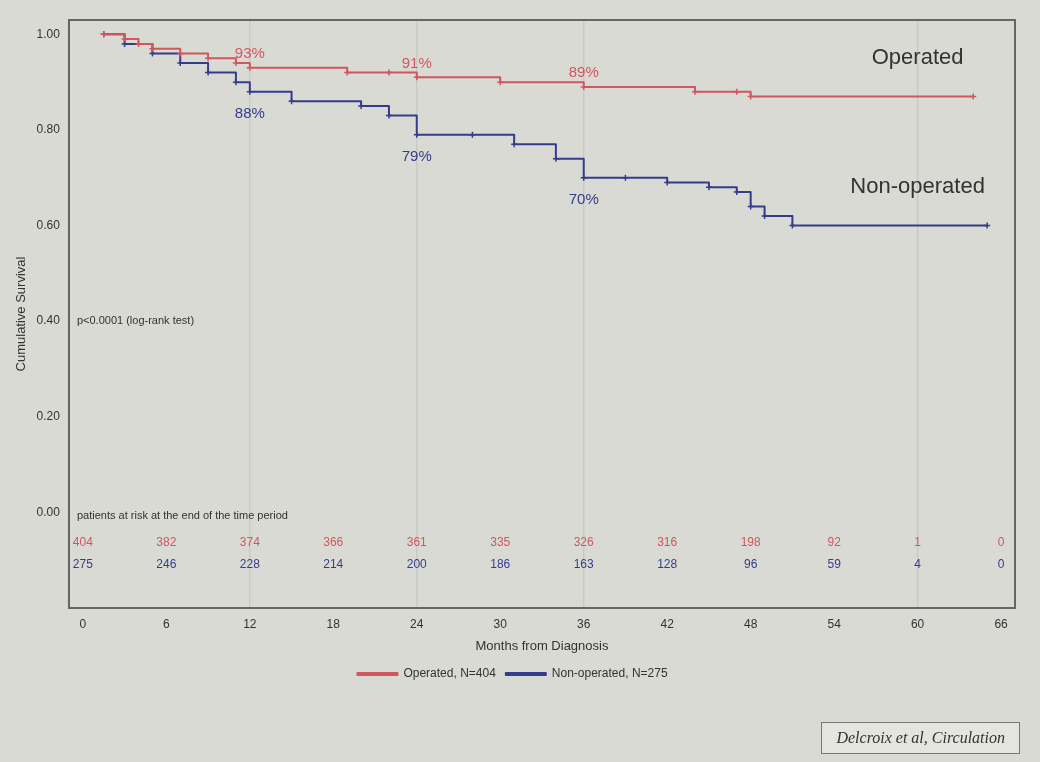  Describe the element at coordinates (135, 320) in the screenshot. I see `annotation: p<0.0001 (log-rank test)` at that location.